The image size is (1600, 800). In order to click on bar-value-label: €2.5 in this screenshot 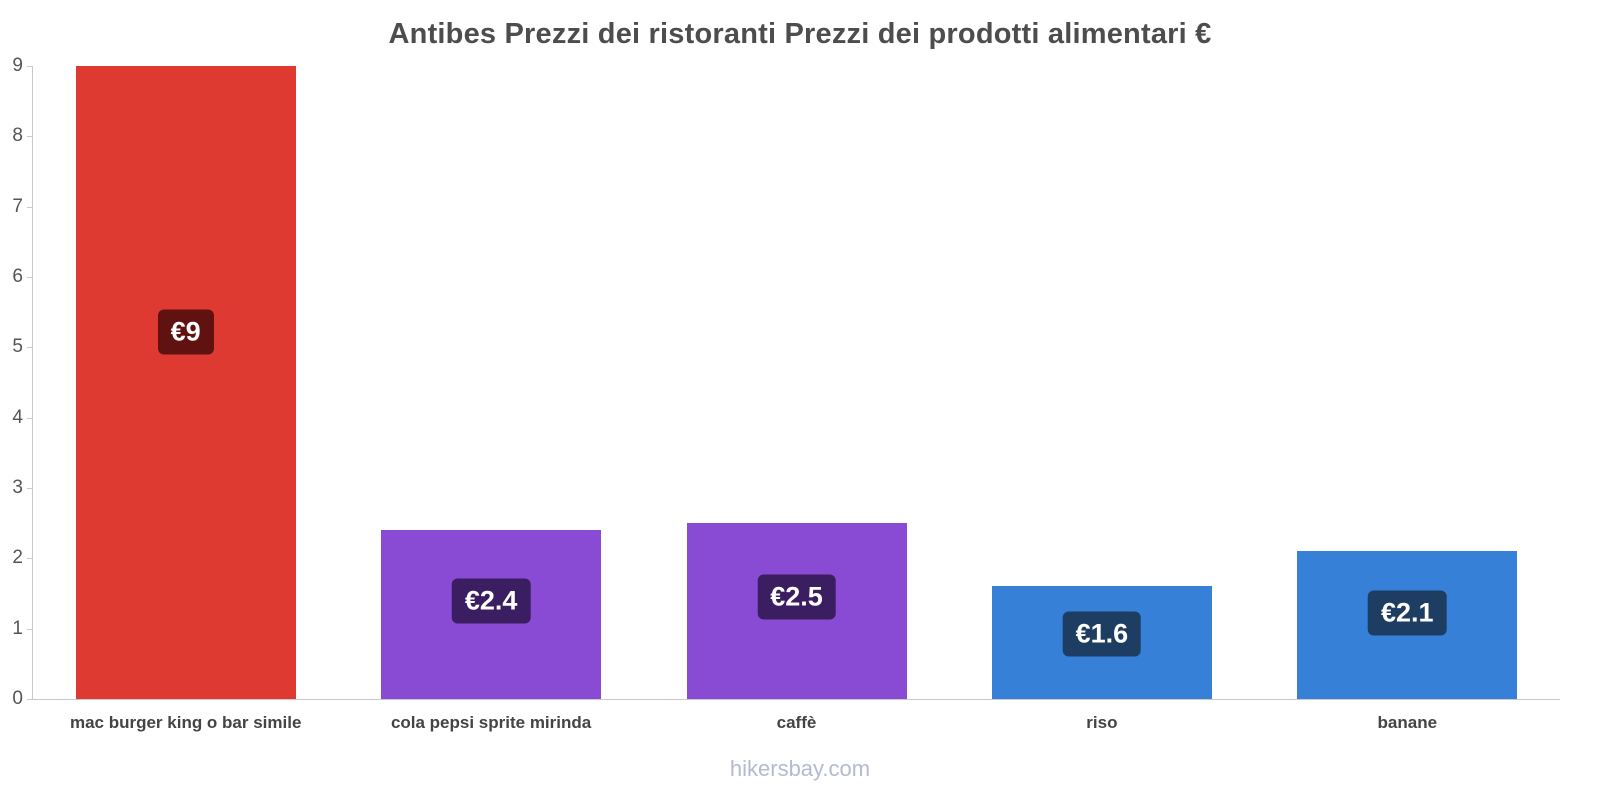, I will do `click(796, 597)`.